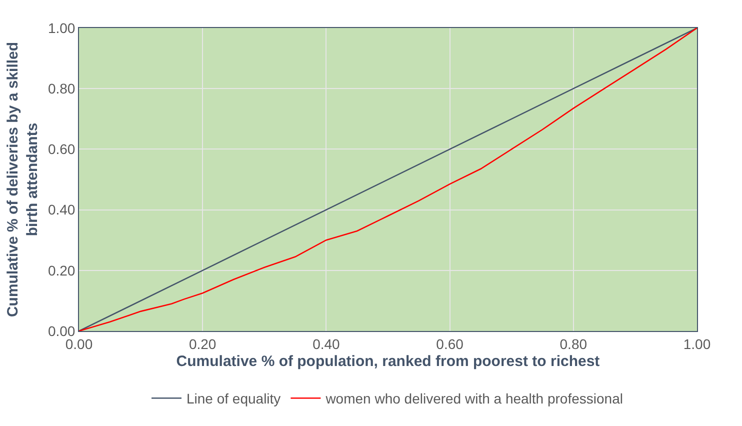  What do you see at coordinates (62, 270) in the screenshot?
I see `y-tick-label: 0.20` at bounding box center [62, 270].